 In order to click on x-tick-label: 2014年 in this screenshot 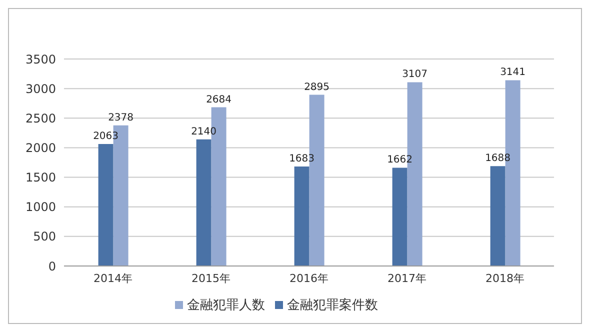, I will do `click(113, 278)`.